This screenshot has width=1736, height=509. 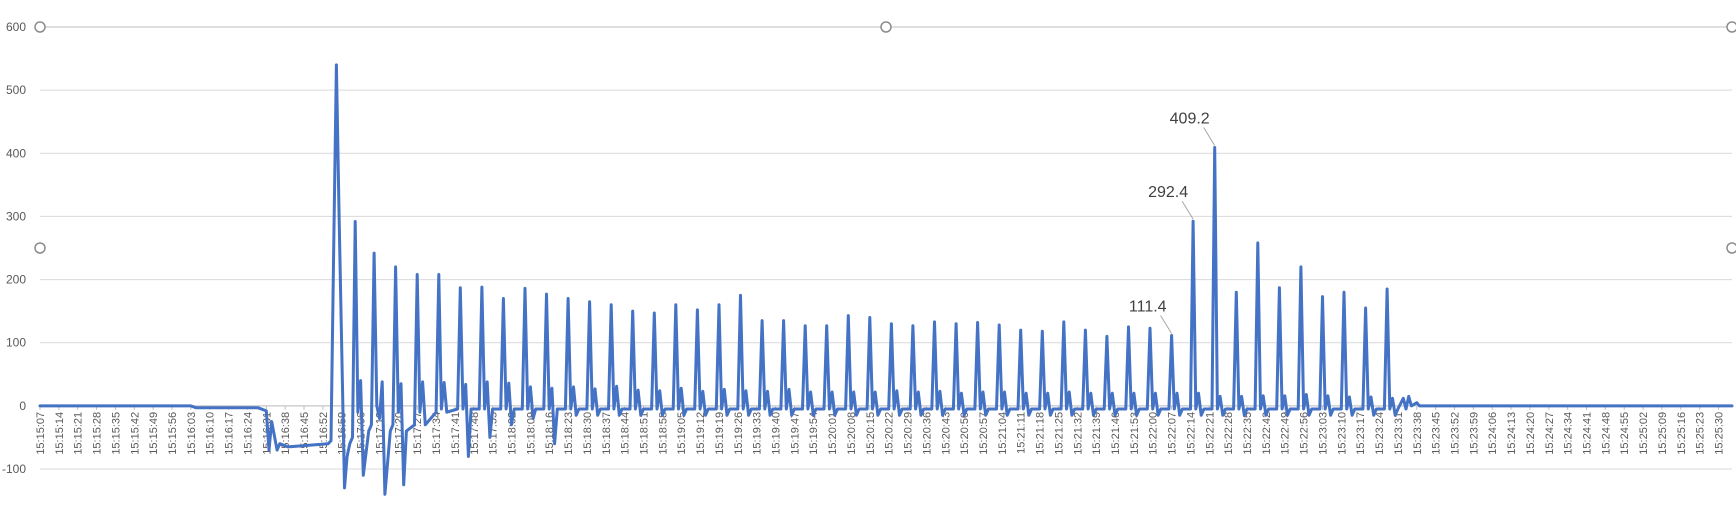 I want to click on x-tick-label: 15:18:09, so click(x=531, y=433).